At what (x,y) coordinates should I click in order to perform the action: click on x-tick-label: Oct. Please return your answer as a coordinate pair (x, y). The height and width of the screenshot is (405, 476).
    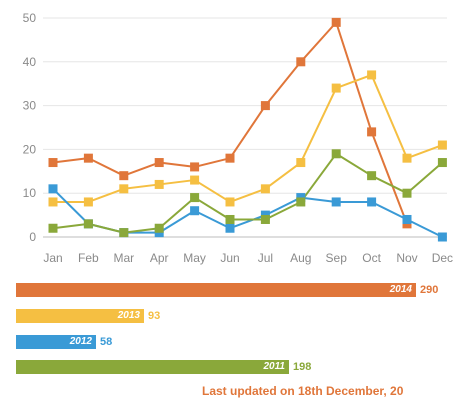
    Looking at the image, I should click on (371, 258).